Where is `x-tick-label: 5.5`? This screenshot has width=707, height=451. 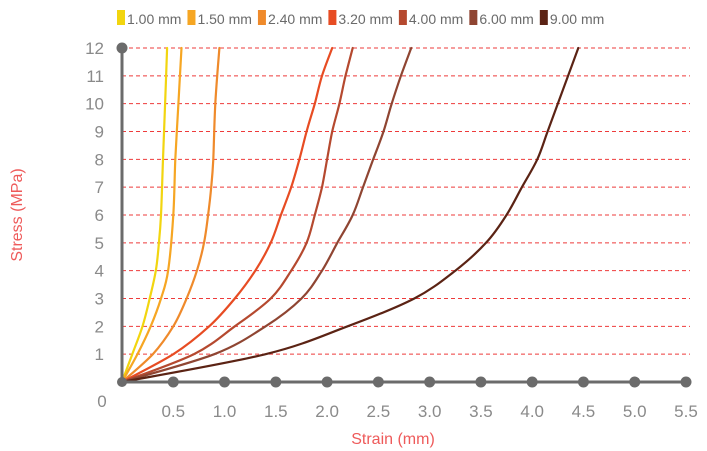 x-tick-label: 5.5 is located at coordinates (686, 411).